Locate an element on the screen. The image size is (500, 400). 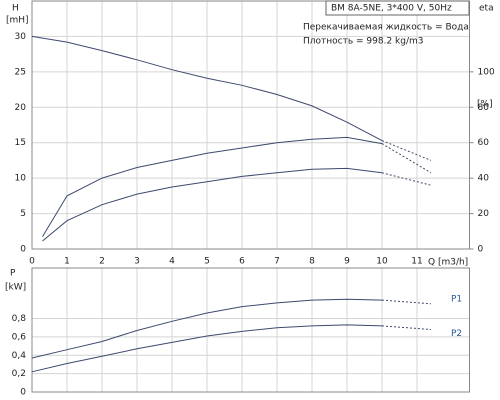
y-tick-label: 20 is located at coordinates (21, 108).